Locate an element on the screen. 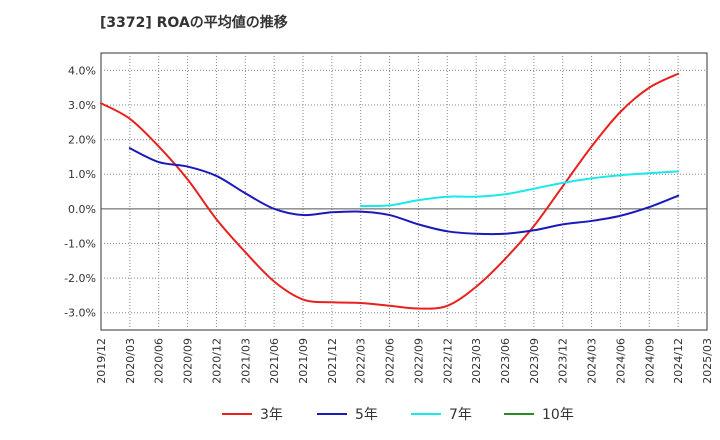  x-tick-label: 2022/09 is located at coordinates (418, 361).